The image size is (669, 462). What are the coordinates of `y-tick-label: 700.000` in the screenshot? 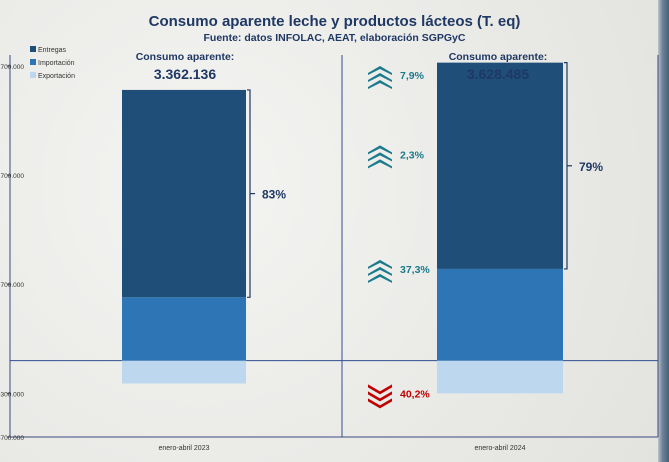 It's located at (13, 285).